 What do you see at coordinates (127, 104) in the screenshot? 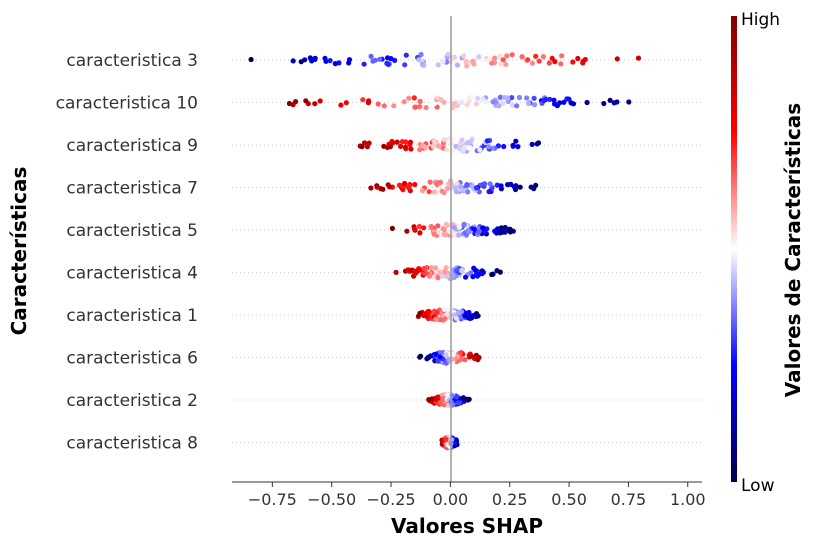
I see `feature-label: caracteristica 10` at bounding box center [127, 104].